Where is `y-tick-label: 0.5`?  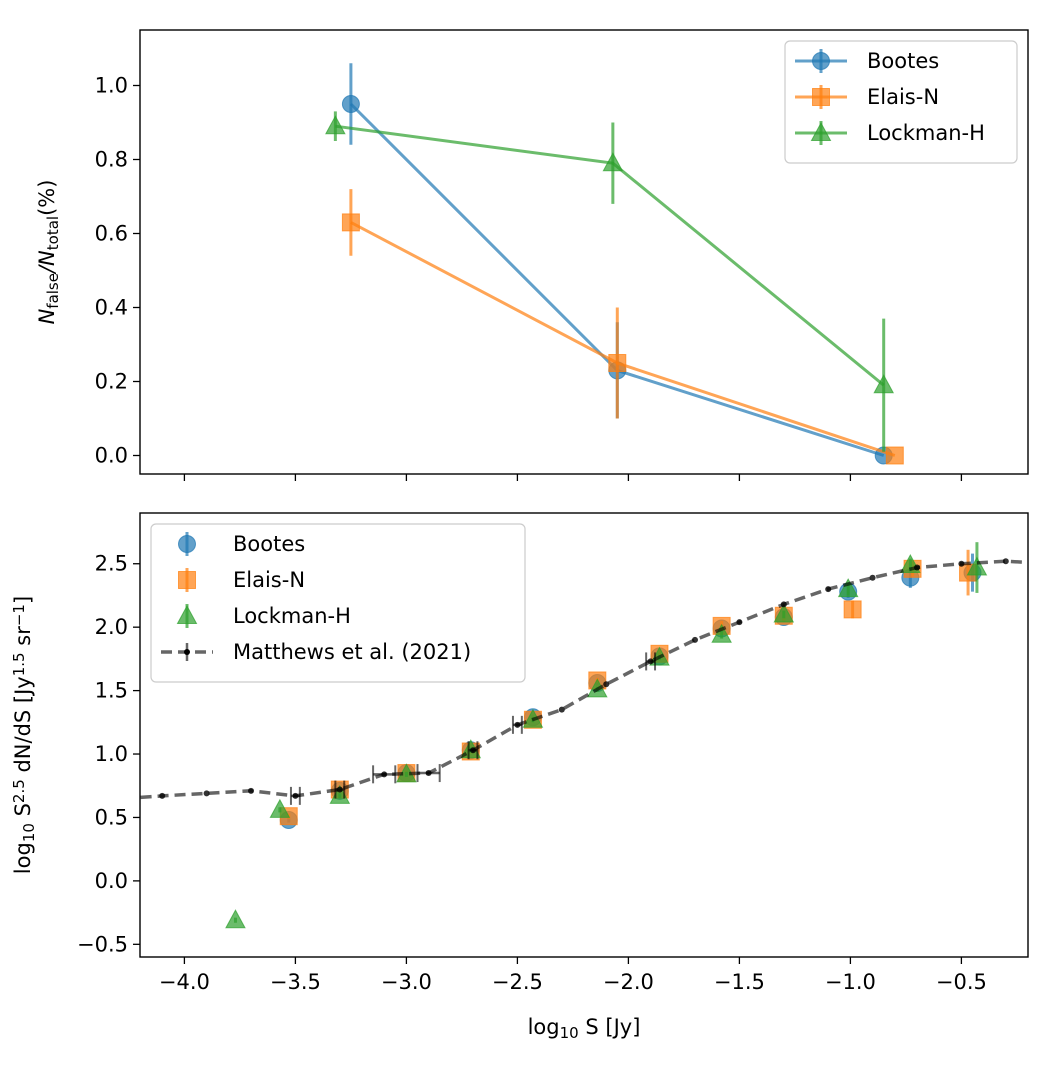
y-tick-label: 0.5 is located at coordinates (111, 817).